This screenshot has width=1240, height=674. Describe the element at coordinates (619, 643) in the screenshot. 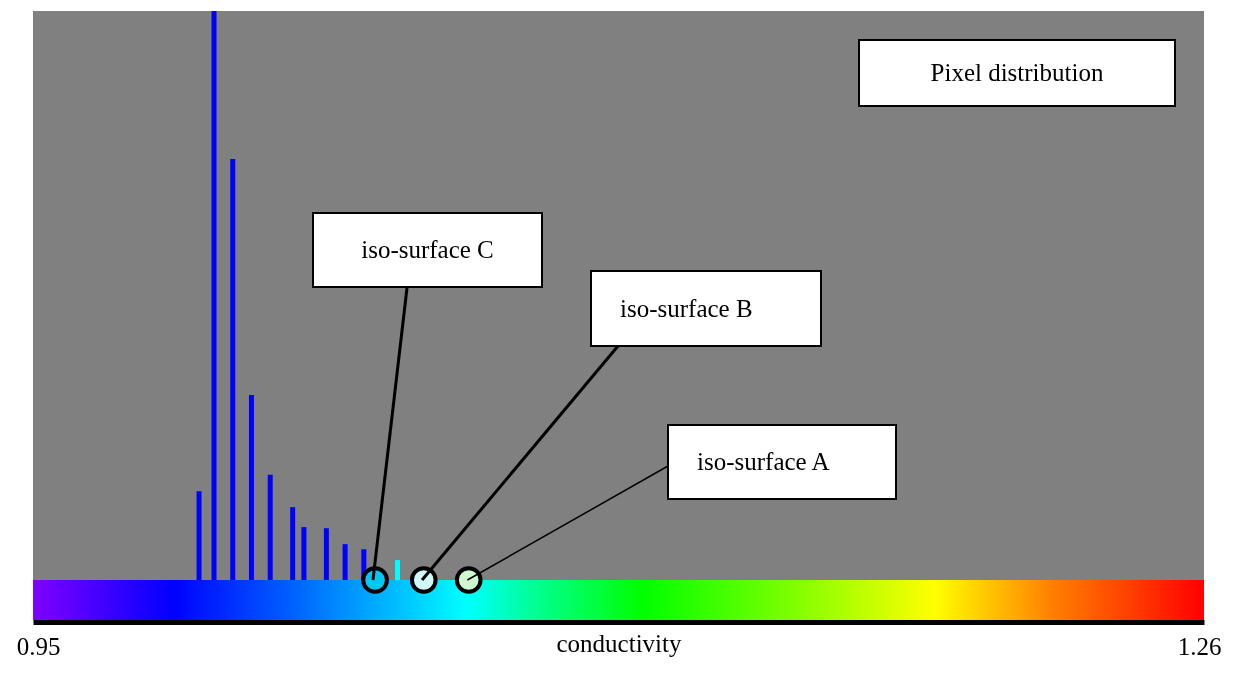

I see `x-axis-title: conductivity` at that location.